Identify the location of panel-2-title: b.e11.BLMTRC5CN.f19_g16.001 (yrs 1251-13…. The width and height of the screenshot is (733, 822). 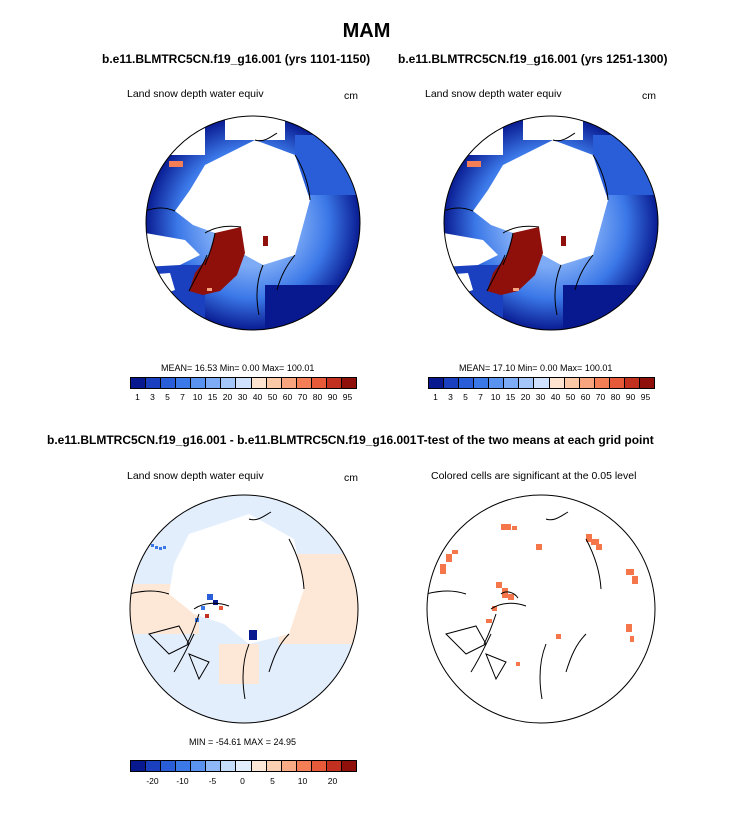
(533, 59).